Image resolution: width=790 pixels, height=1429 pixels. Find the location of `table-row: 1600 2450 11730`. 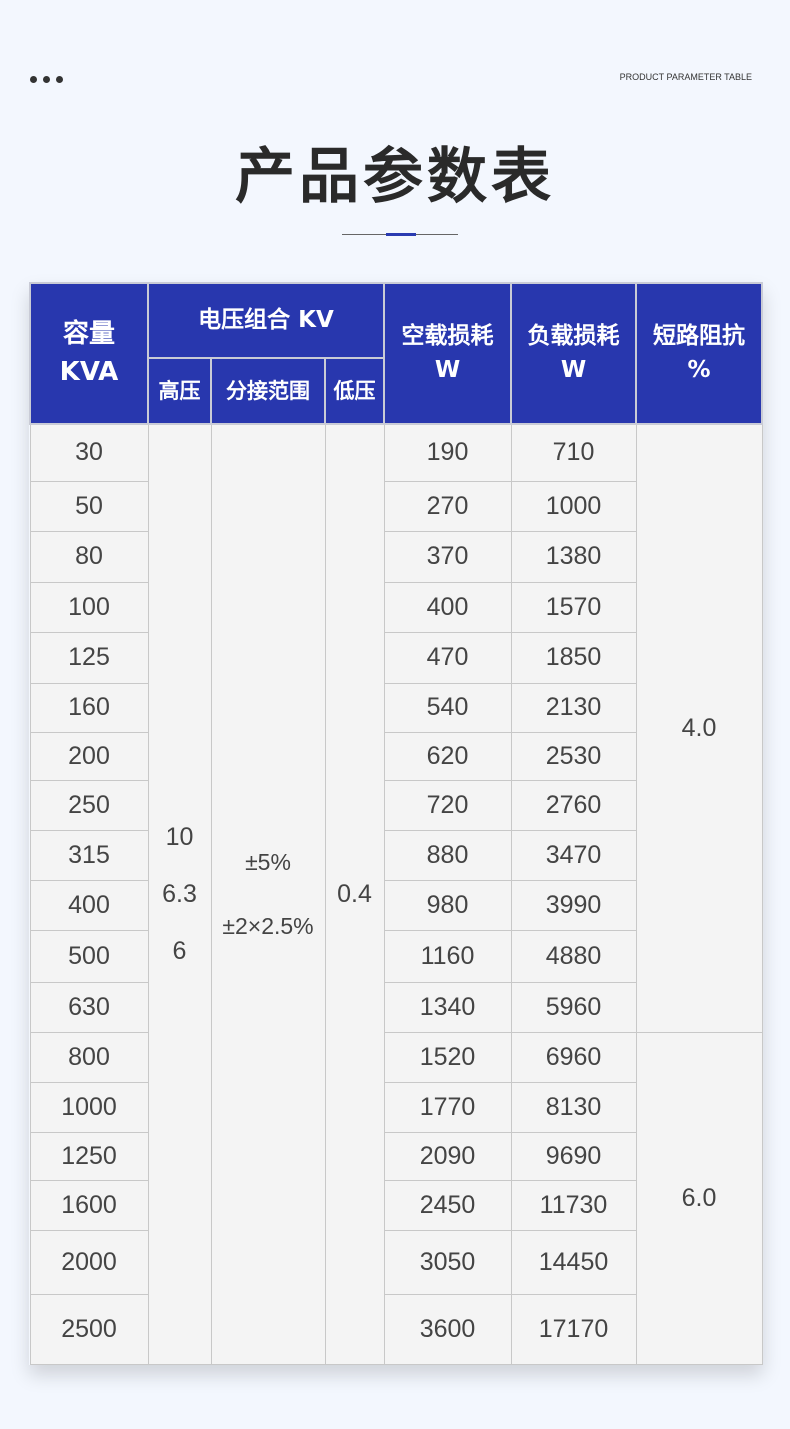

table-row: 1600 2450 11730 is located at coordinates (395, 1205).